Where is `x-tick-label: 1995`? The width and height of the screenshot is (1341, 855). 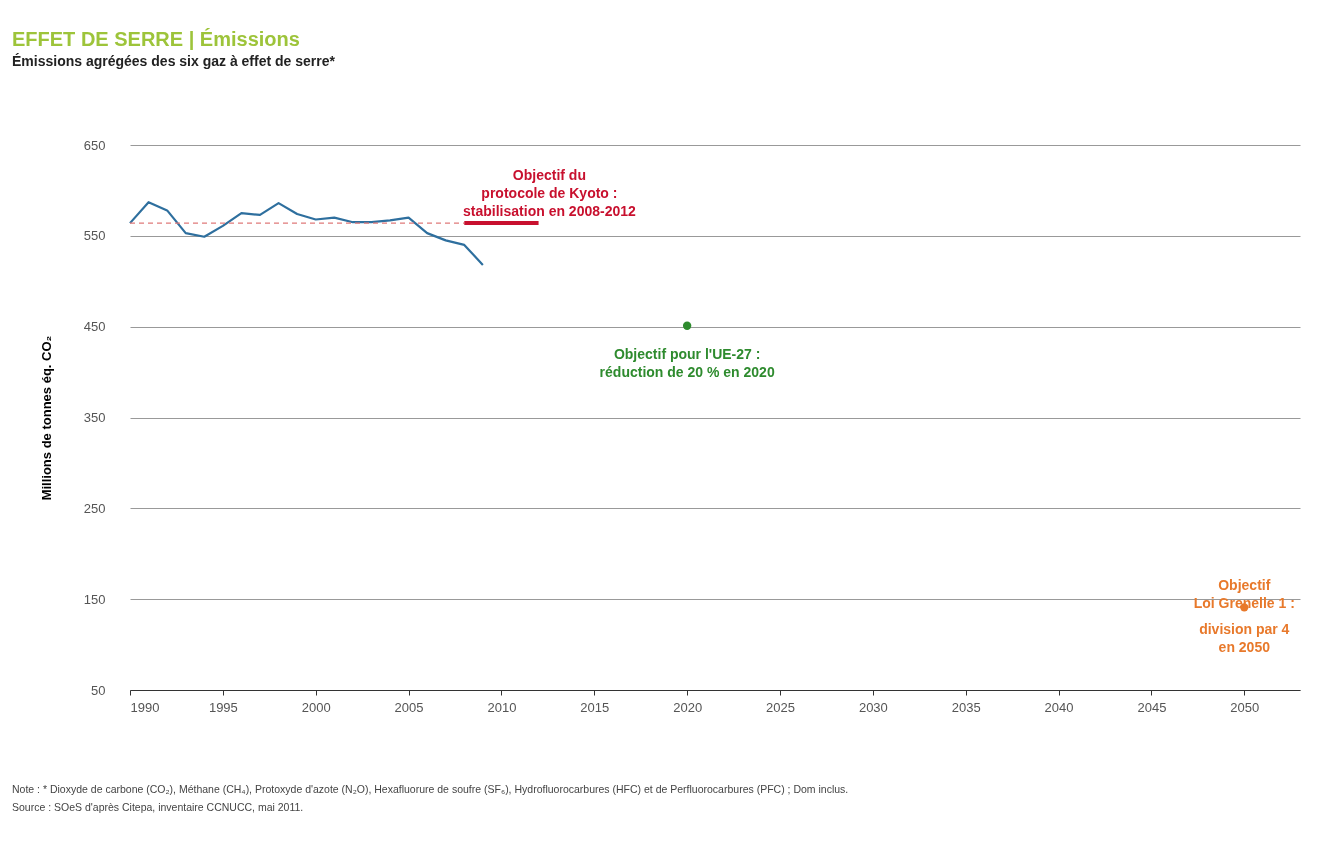
x-tick-label: 1995 is located at coordinates (223, 707).